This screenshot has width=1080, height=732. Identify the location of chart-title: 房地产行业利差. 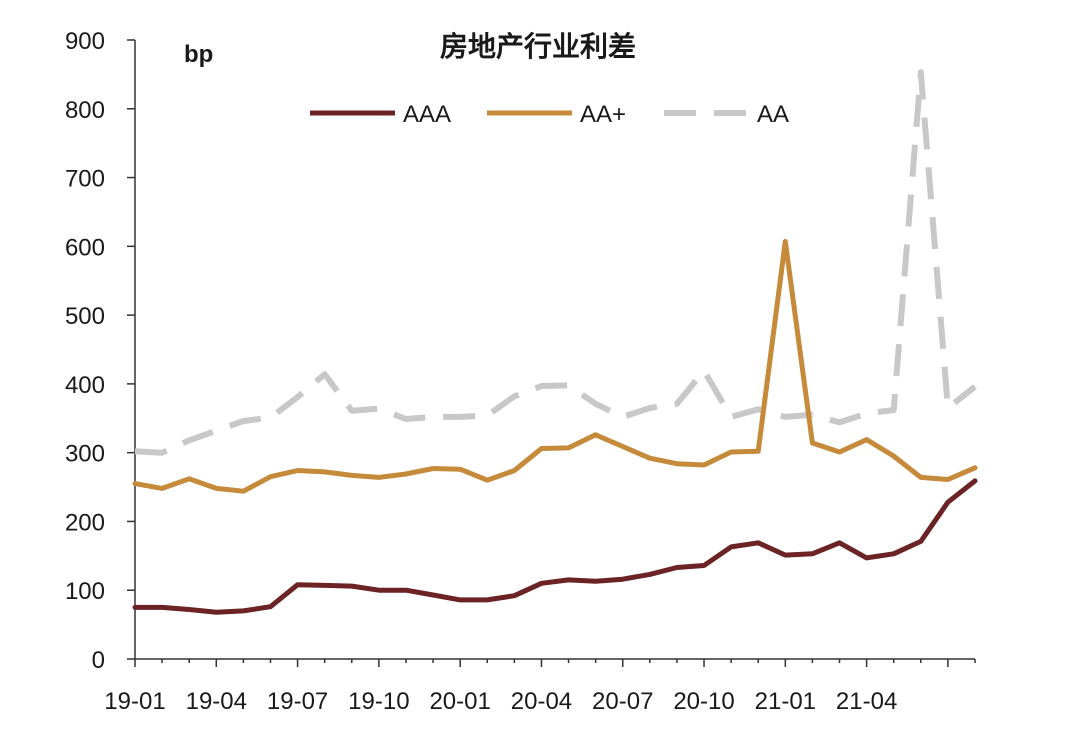
(538, 46).